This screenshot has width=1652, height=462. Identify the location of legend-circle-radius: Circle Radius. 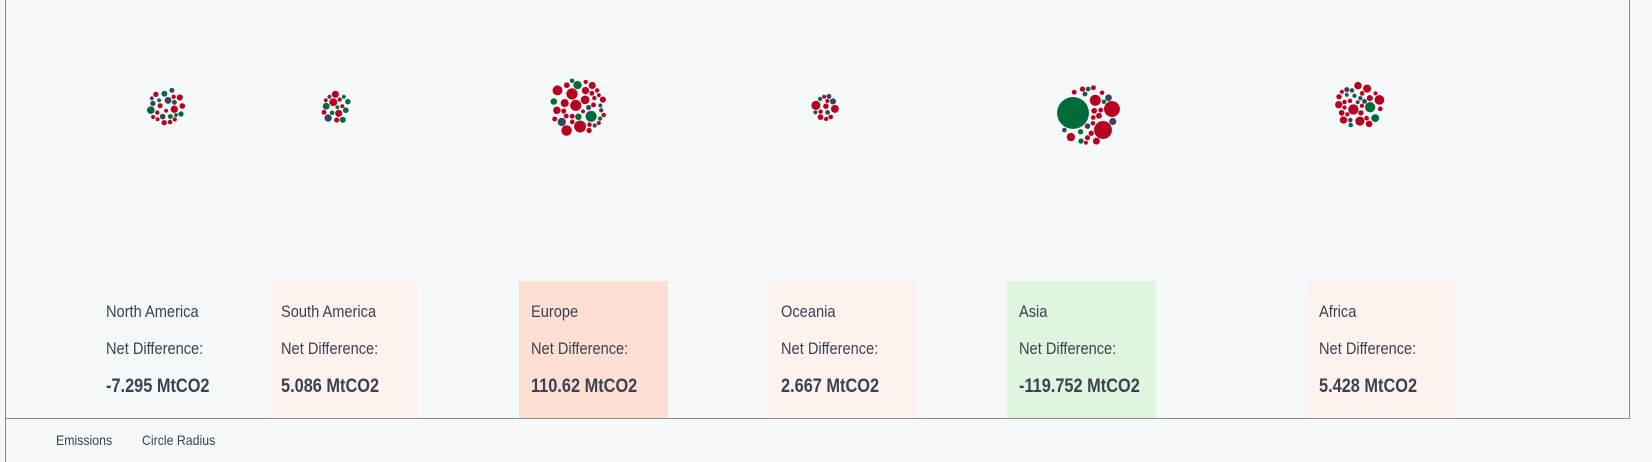
(178, 440).